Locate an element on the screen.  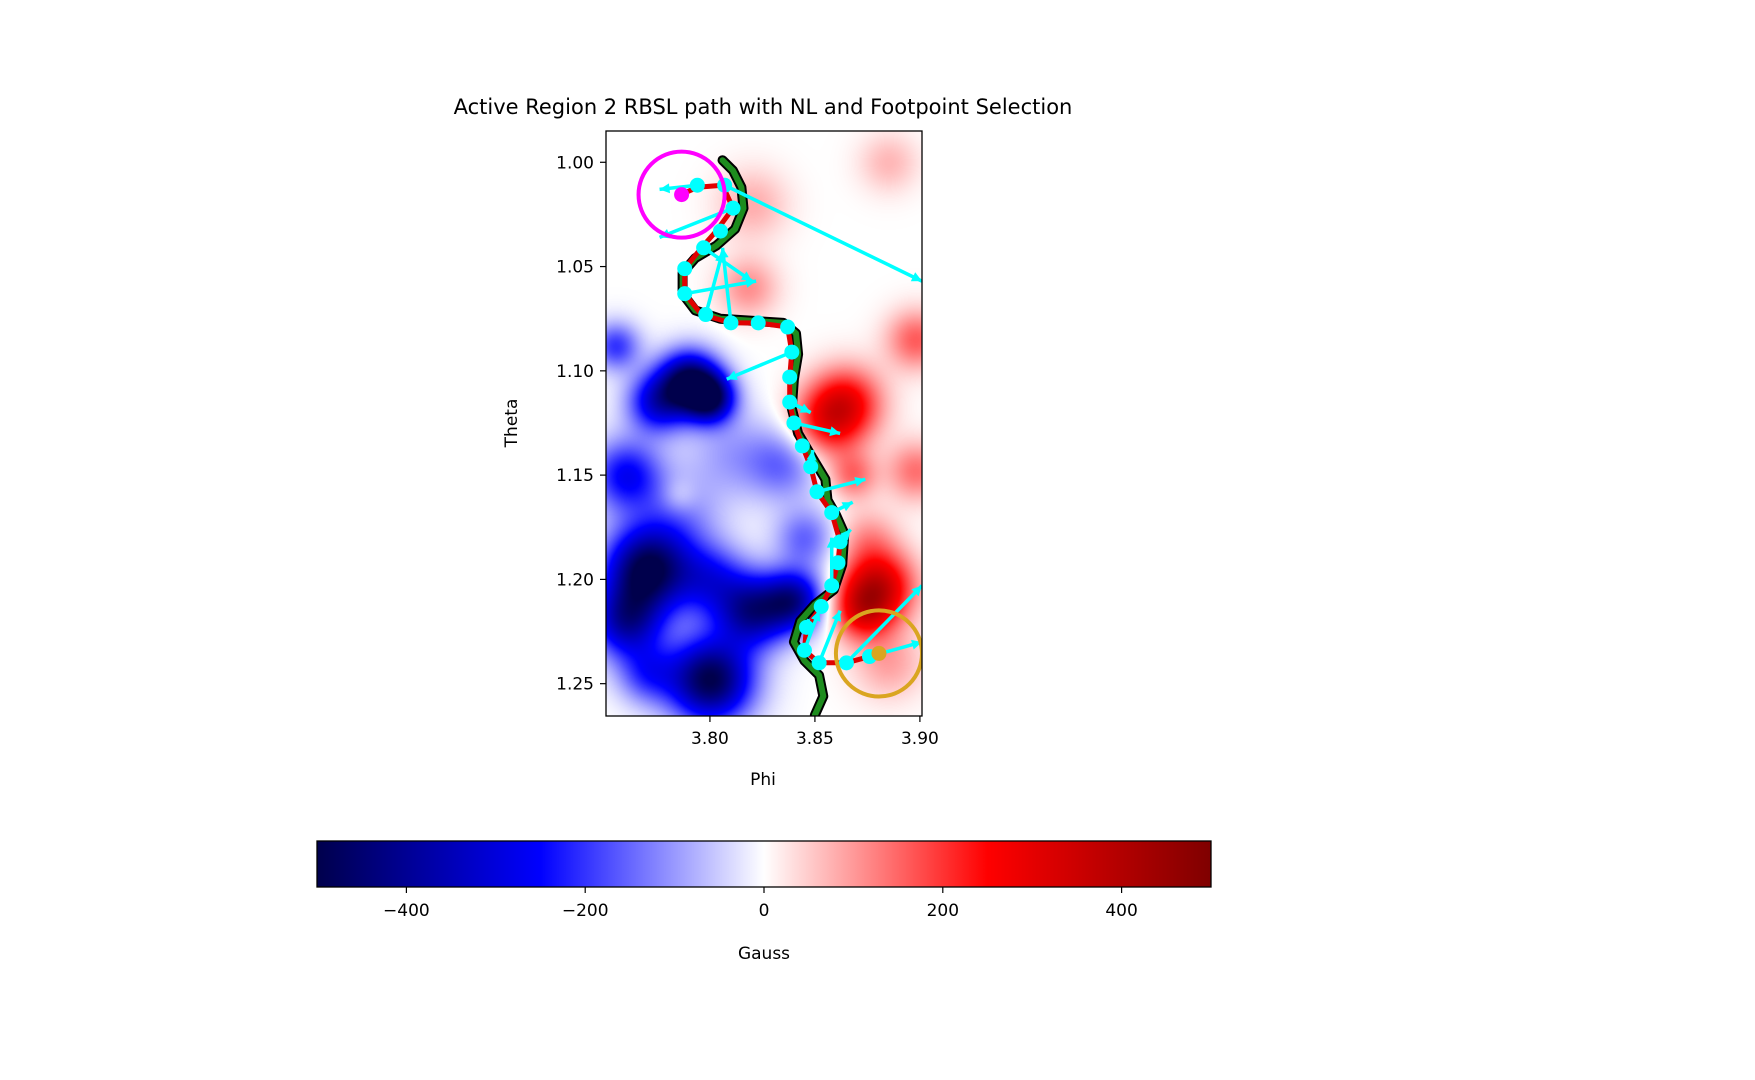
x-tick-label: 3.80 is located at coordinates (710, 739).